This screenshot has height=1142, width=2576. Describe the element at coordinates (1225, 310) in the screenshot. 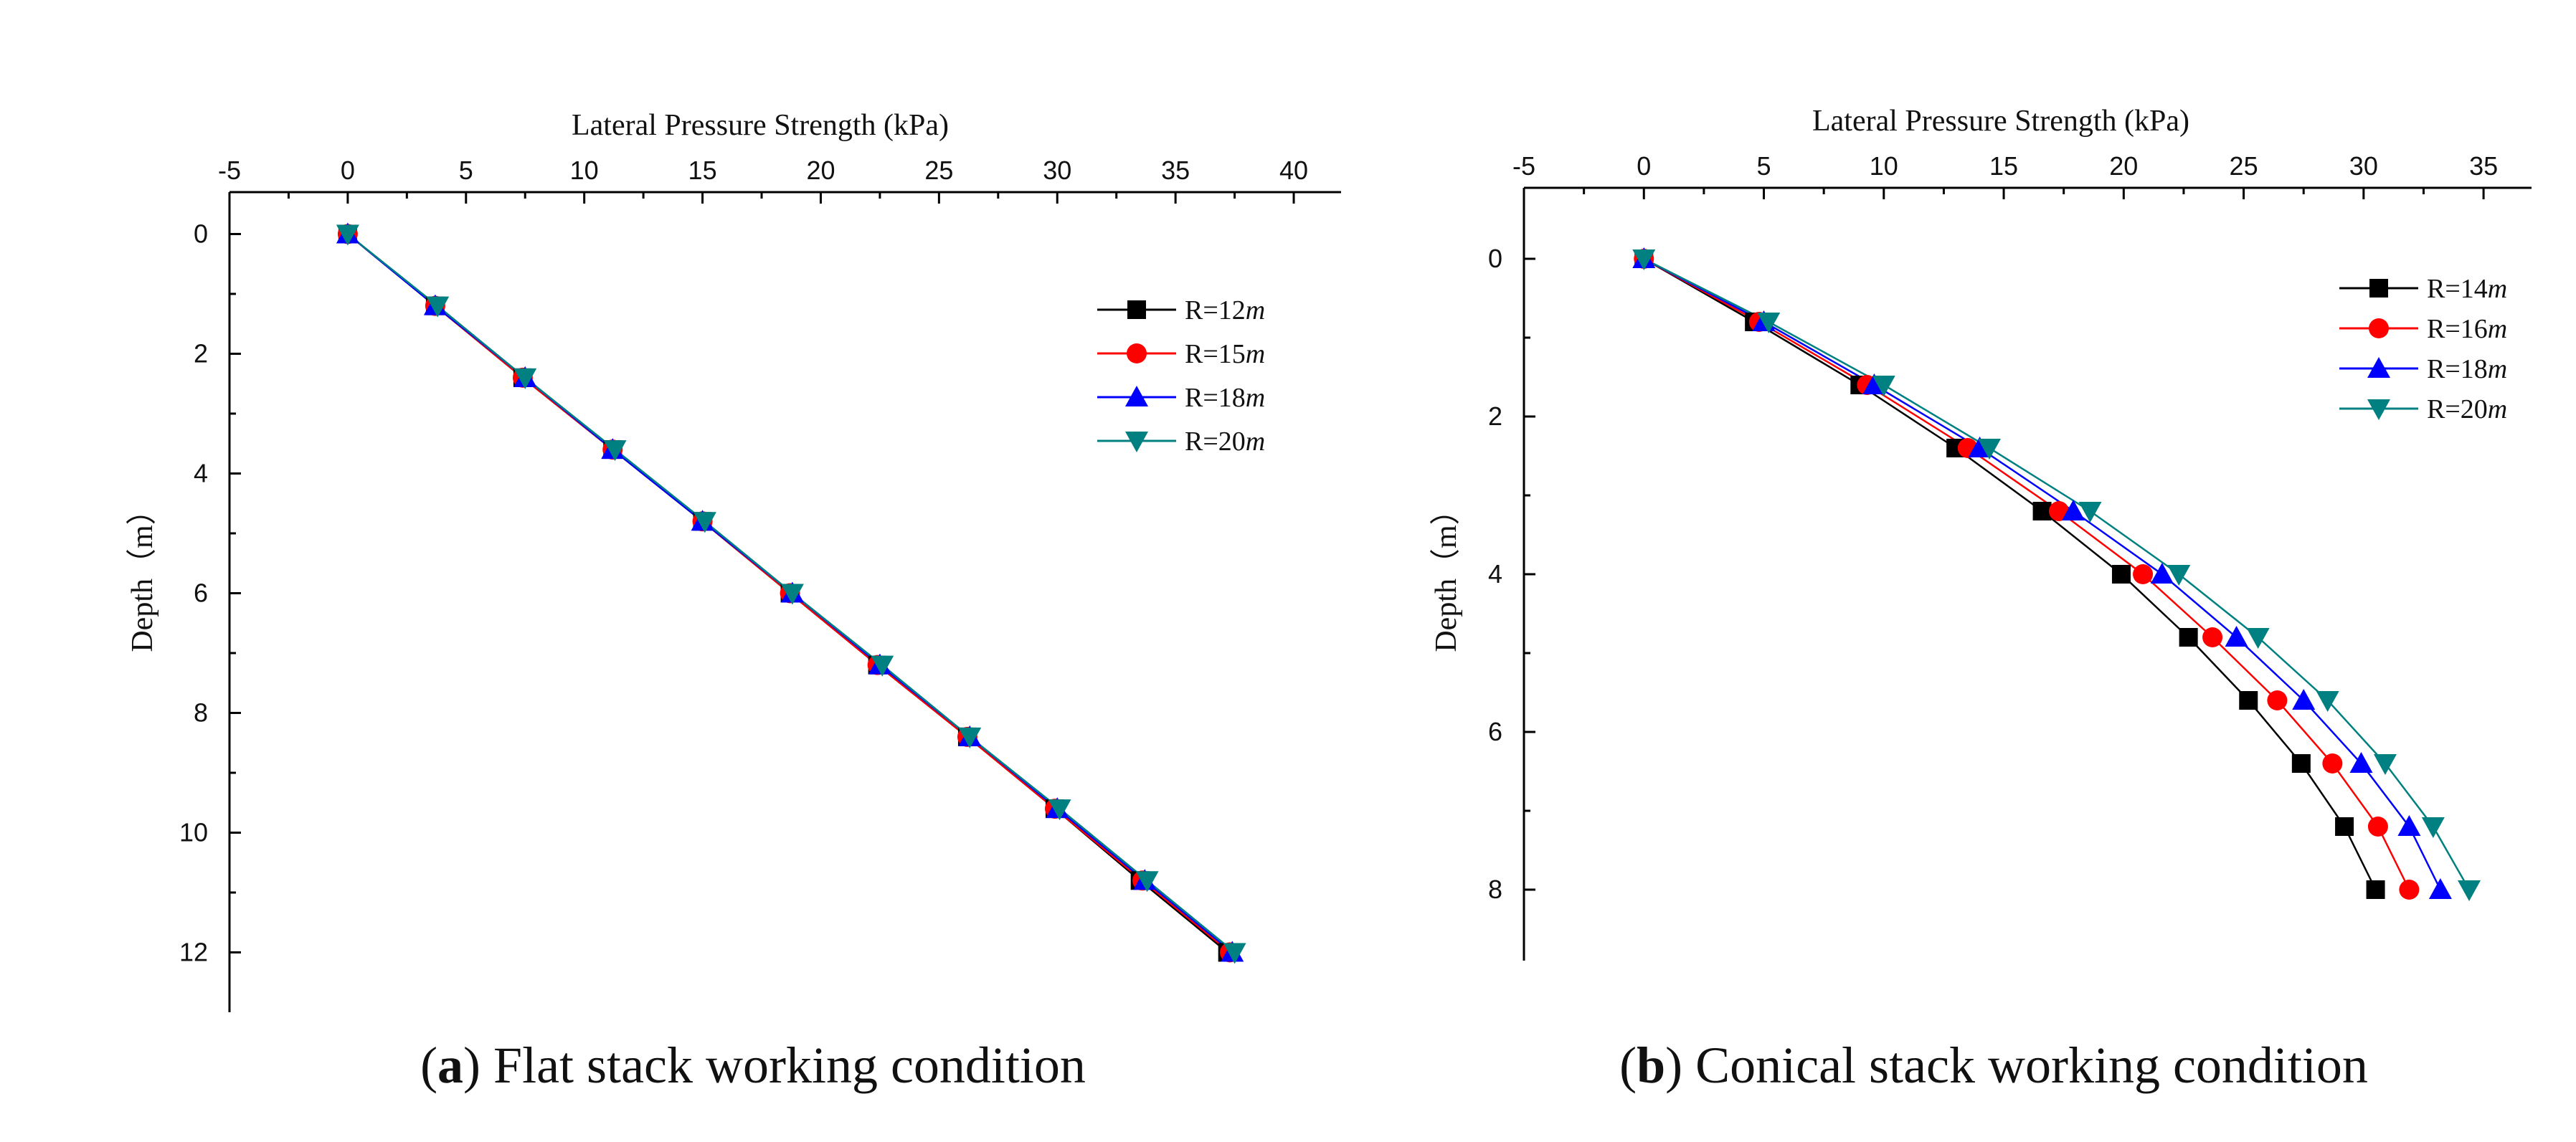

I see `legend-label: R=12m` at that location.